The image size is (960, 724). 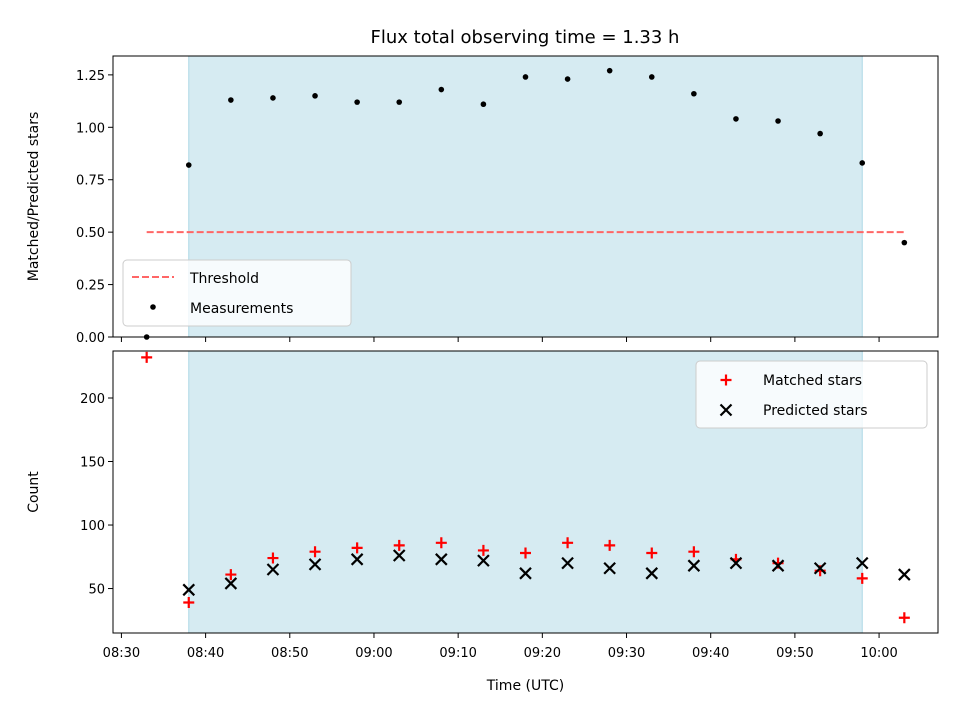 I want to click on x-tick-label: 09:20, so click(x=542, y=653).